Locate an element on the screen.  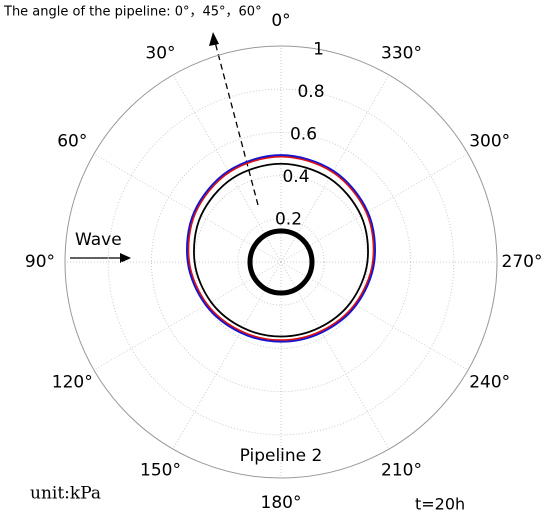
theta-tick-label: 330° is located at coordinates (401, 53).